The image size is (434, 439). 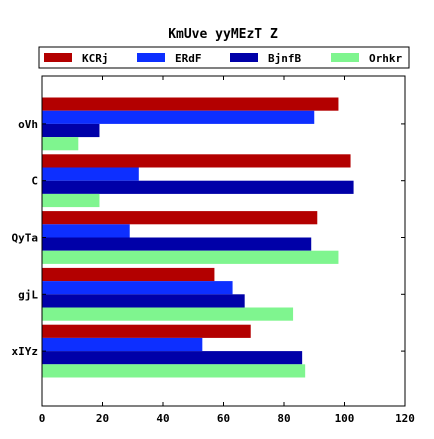 I want to click on bar-Orhkr-C, so click(x=71, y=200).